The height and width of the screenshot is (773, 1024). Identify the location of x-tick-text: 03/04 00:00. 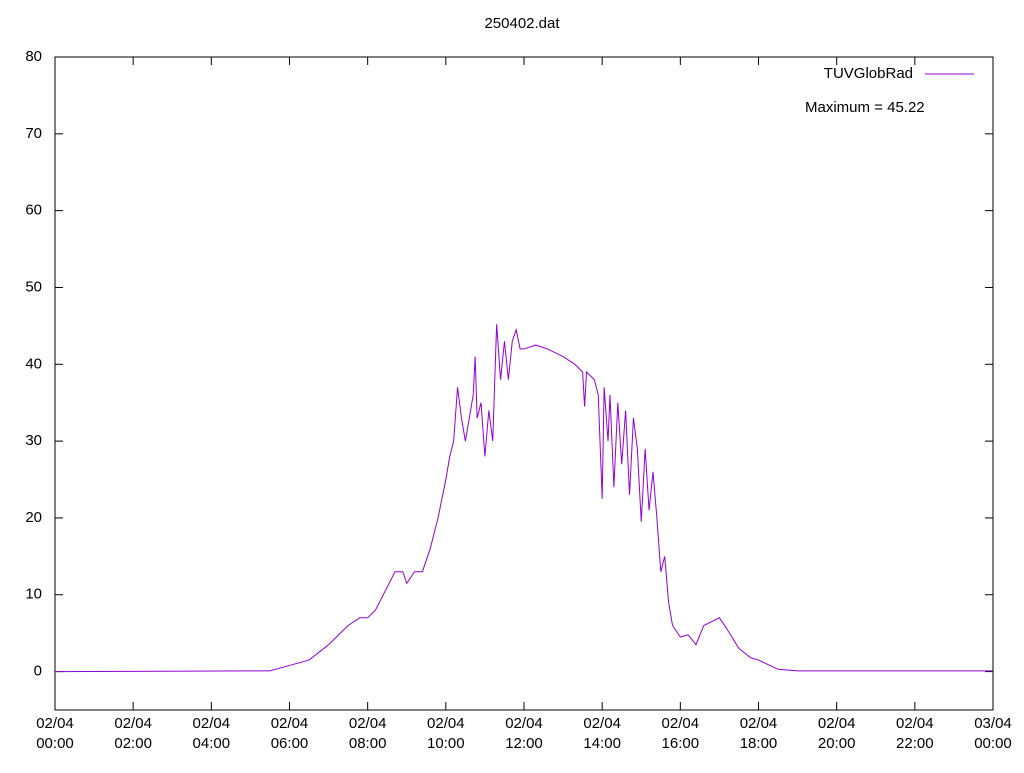
(993, 733).